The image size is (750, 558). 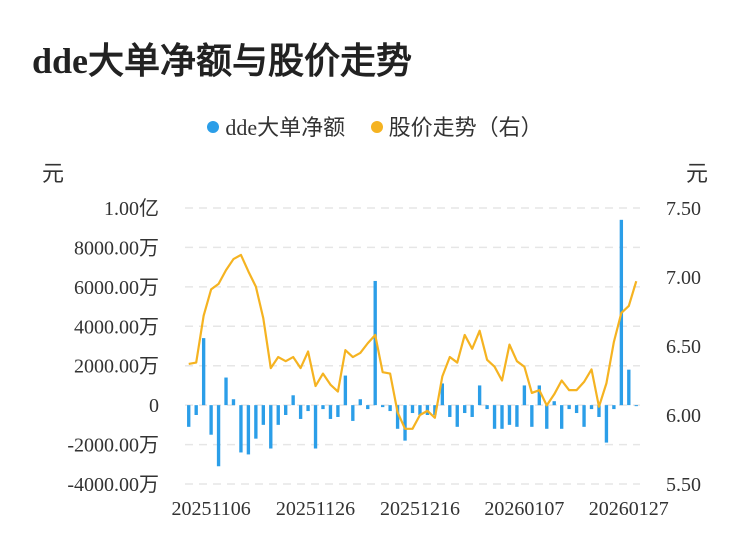 What do you see at coordinates (683, 416) in the screenshot?
I see `right-axis-tick-label: 6.00` at bounding box center [683, 416].